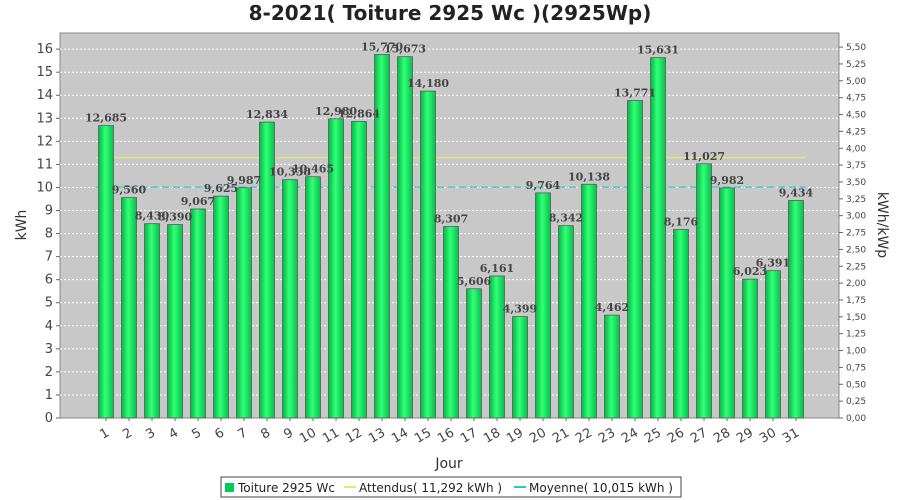 This screenshot has width=900, height=500. What do you see at coordinates (856, 200) in the screenshot?
I see `y2-tick-label: 3,25` at bounding box center [856, 200].